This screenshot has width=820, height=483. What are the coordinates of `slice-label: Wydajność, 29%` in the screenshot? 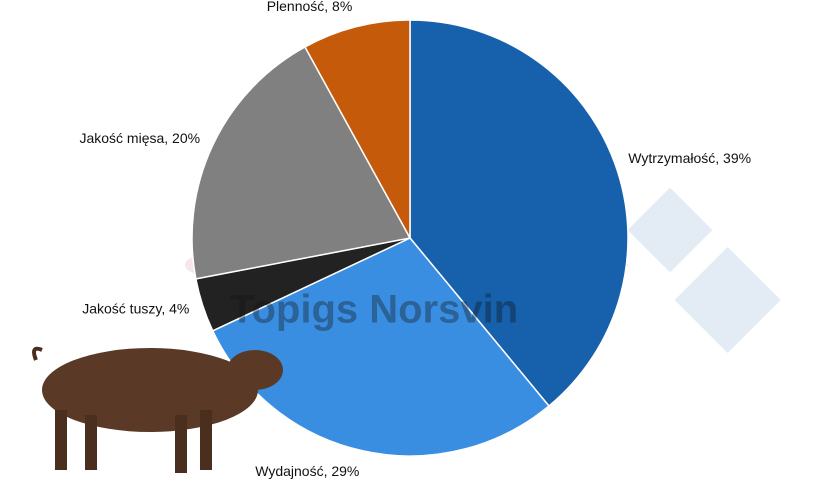 It's located at (307, 471).